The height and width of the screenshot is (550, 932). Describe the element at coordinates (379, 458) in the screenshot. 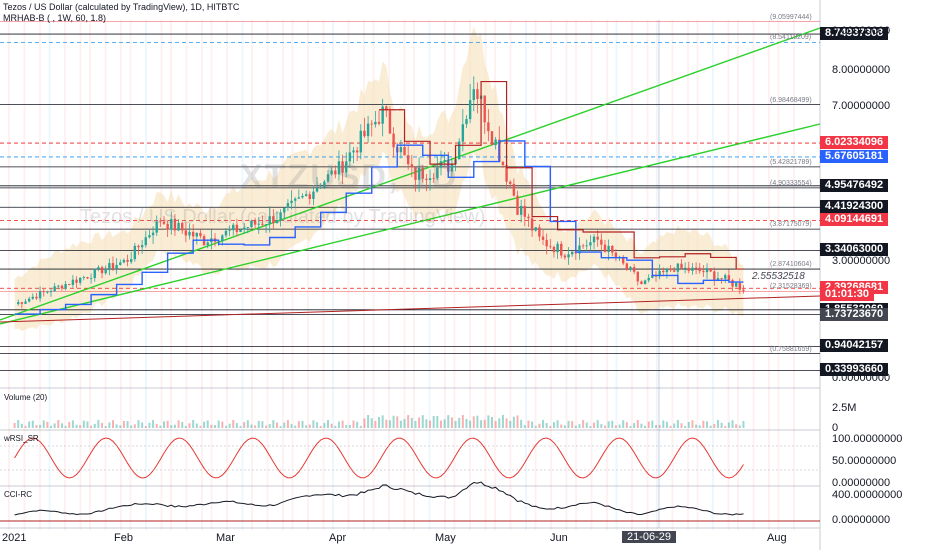

I see `wrsi-line` at that location.